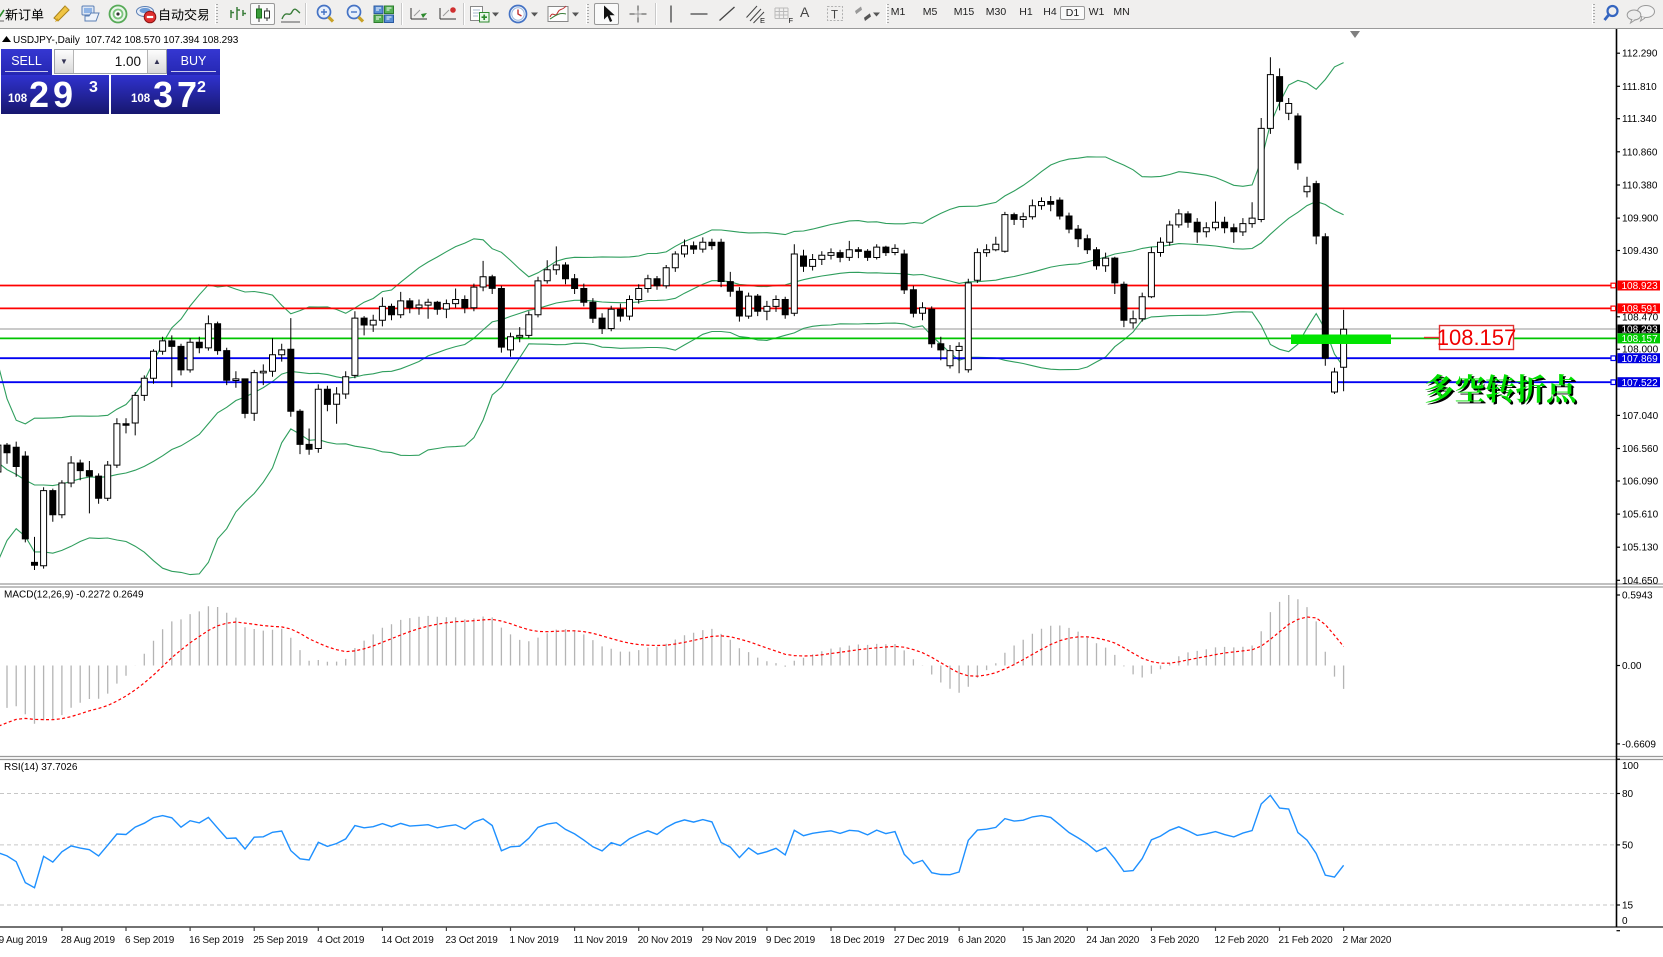 The height and width of the screenshot is (957, 1663). Describe the element at coordinates (1640, 317) in the screenshot. I see `svg-text: 108.470` at that location.